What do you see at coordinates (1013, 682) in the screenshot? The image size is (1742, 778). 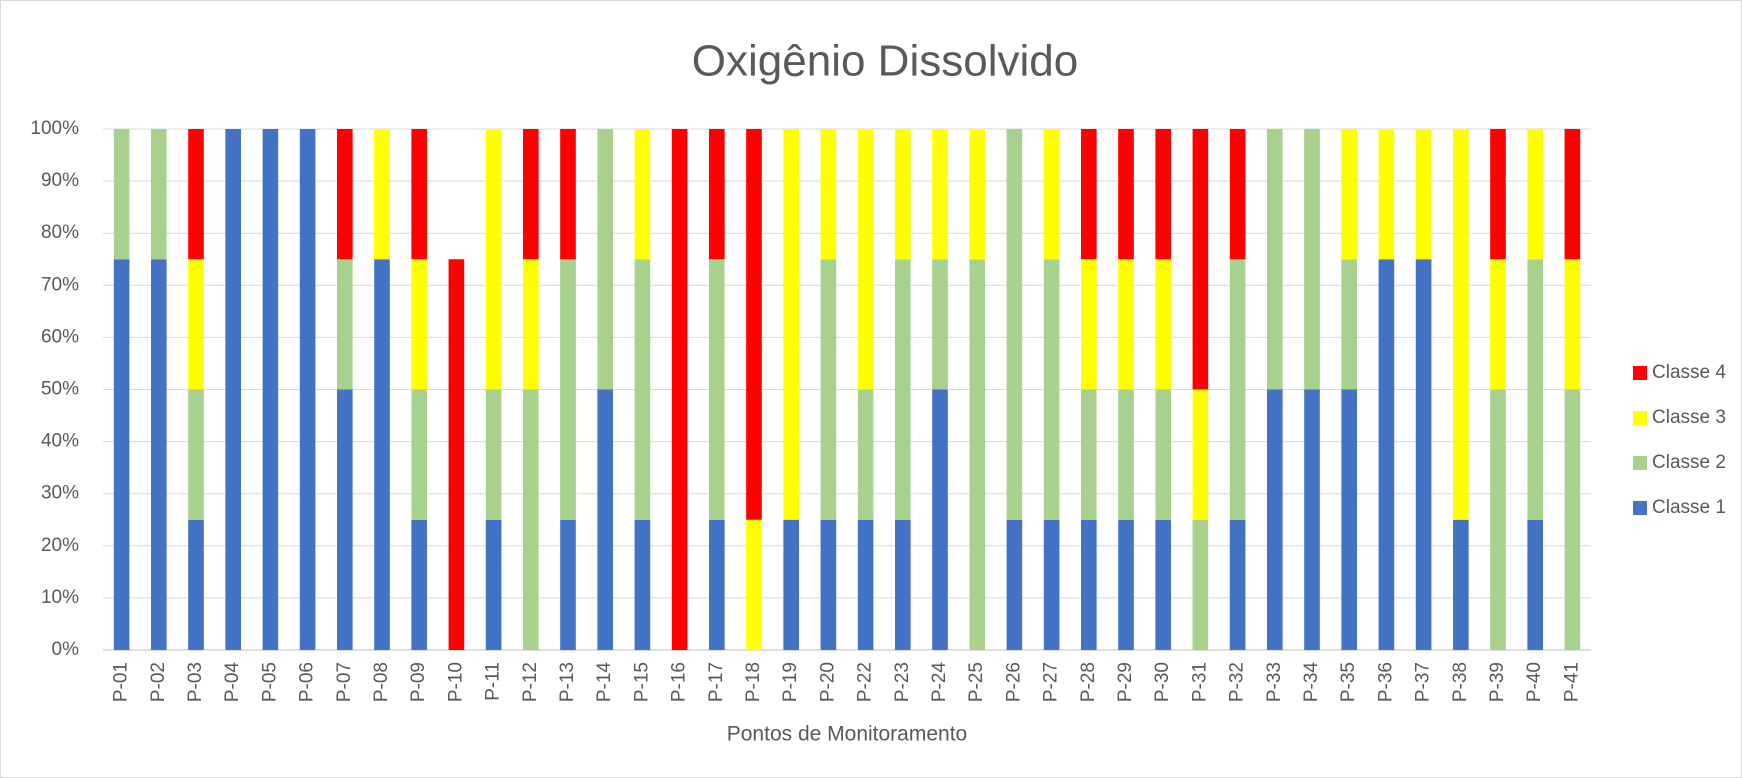 I see `x-tick-label: P-26` at bounding box center [1013, 682].